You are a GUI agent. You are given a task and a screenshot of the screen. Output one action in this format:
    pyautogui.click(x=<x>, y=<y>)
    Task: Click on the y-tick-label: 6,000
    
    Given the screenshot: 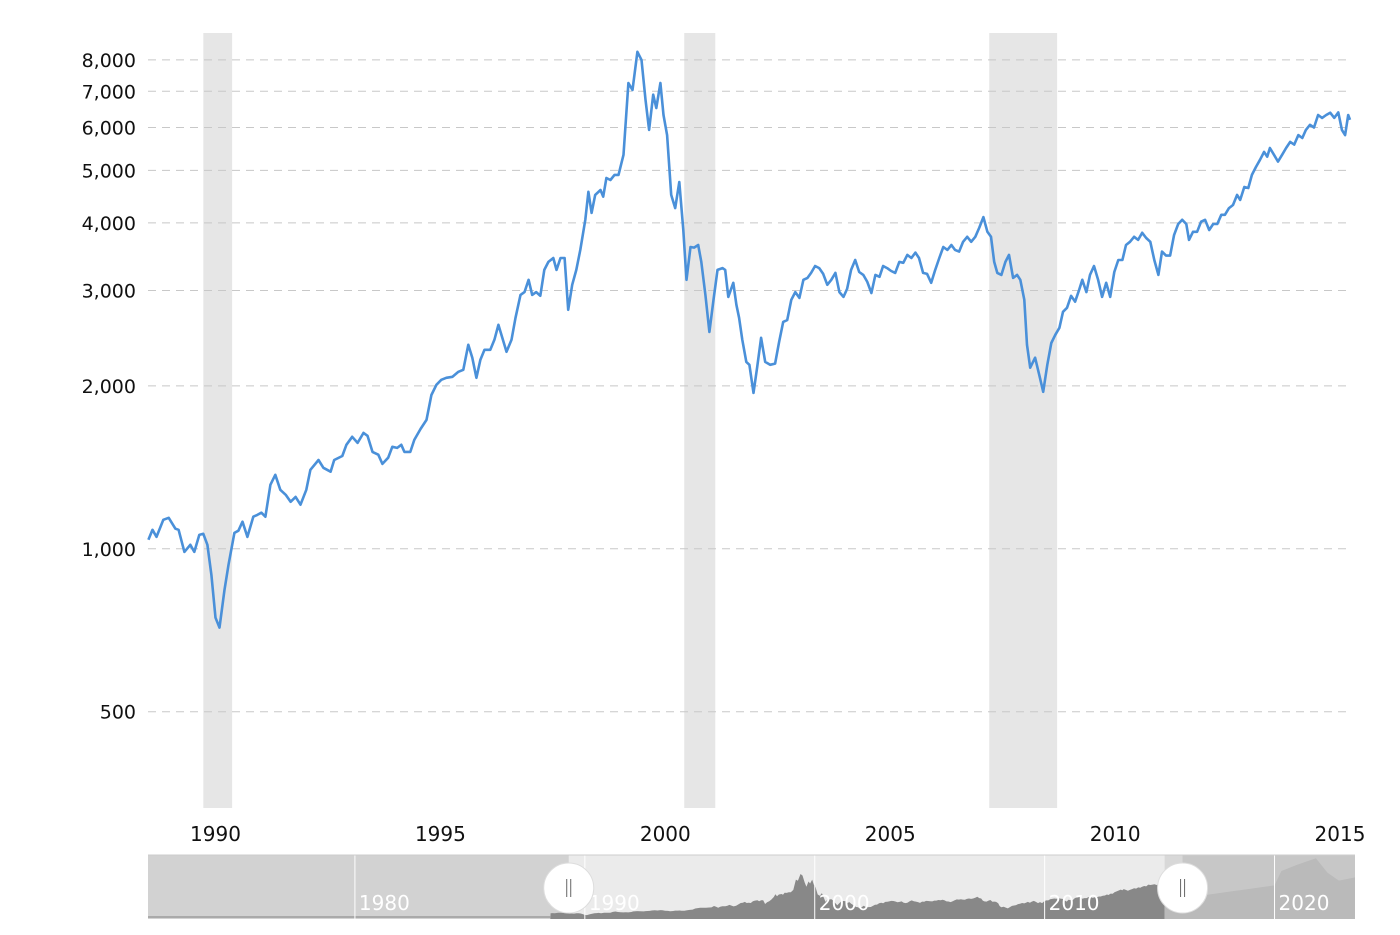 What is the action you would take?
    pyautogui.click(x=109, y=129)
    